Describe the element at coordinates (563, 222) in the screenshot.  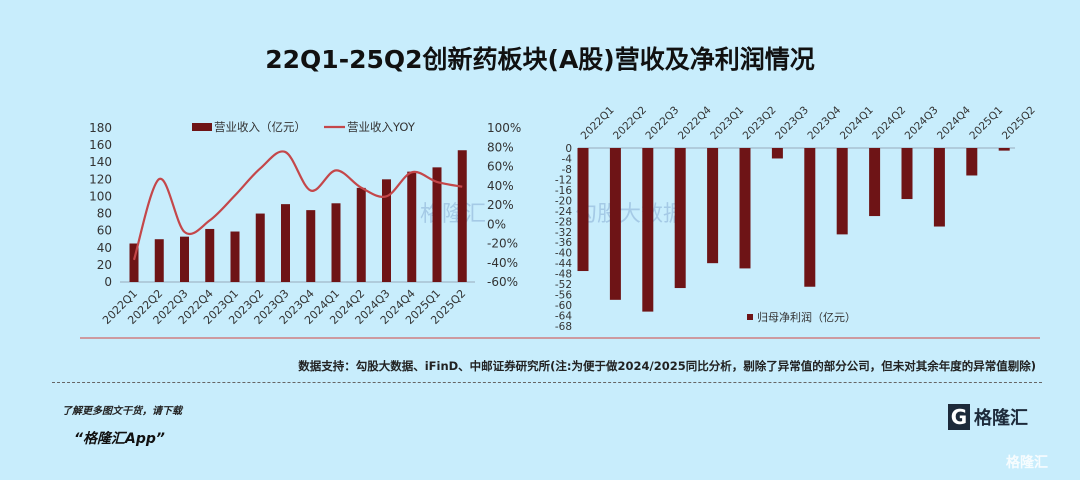
I see `right-chart-y-tick: -28` at that location.